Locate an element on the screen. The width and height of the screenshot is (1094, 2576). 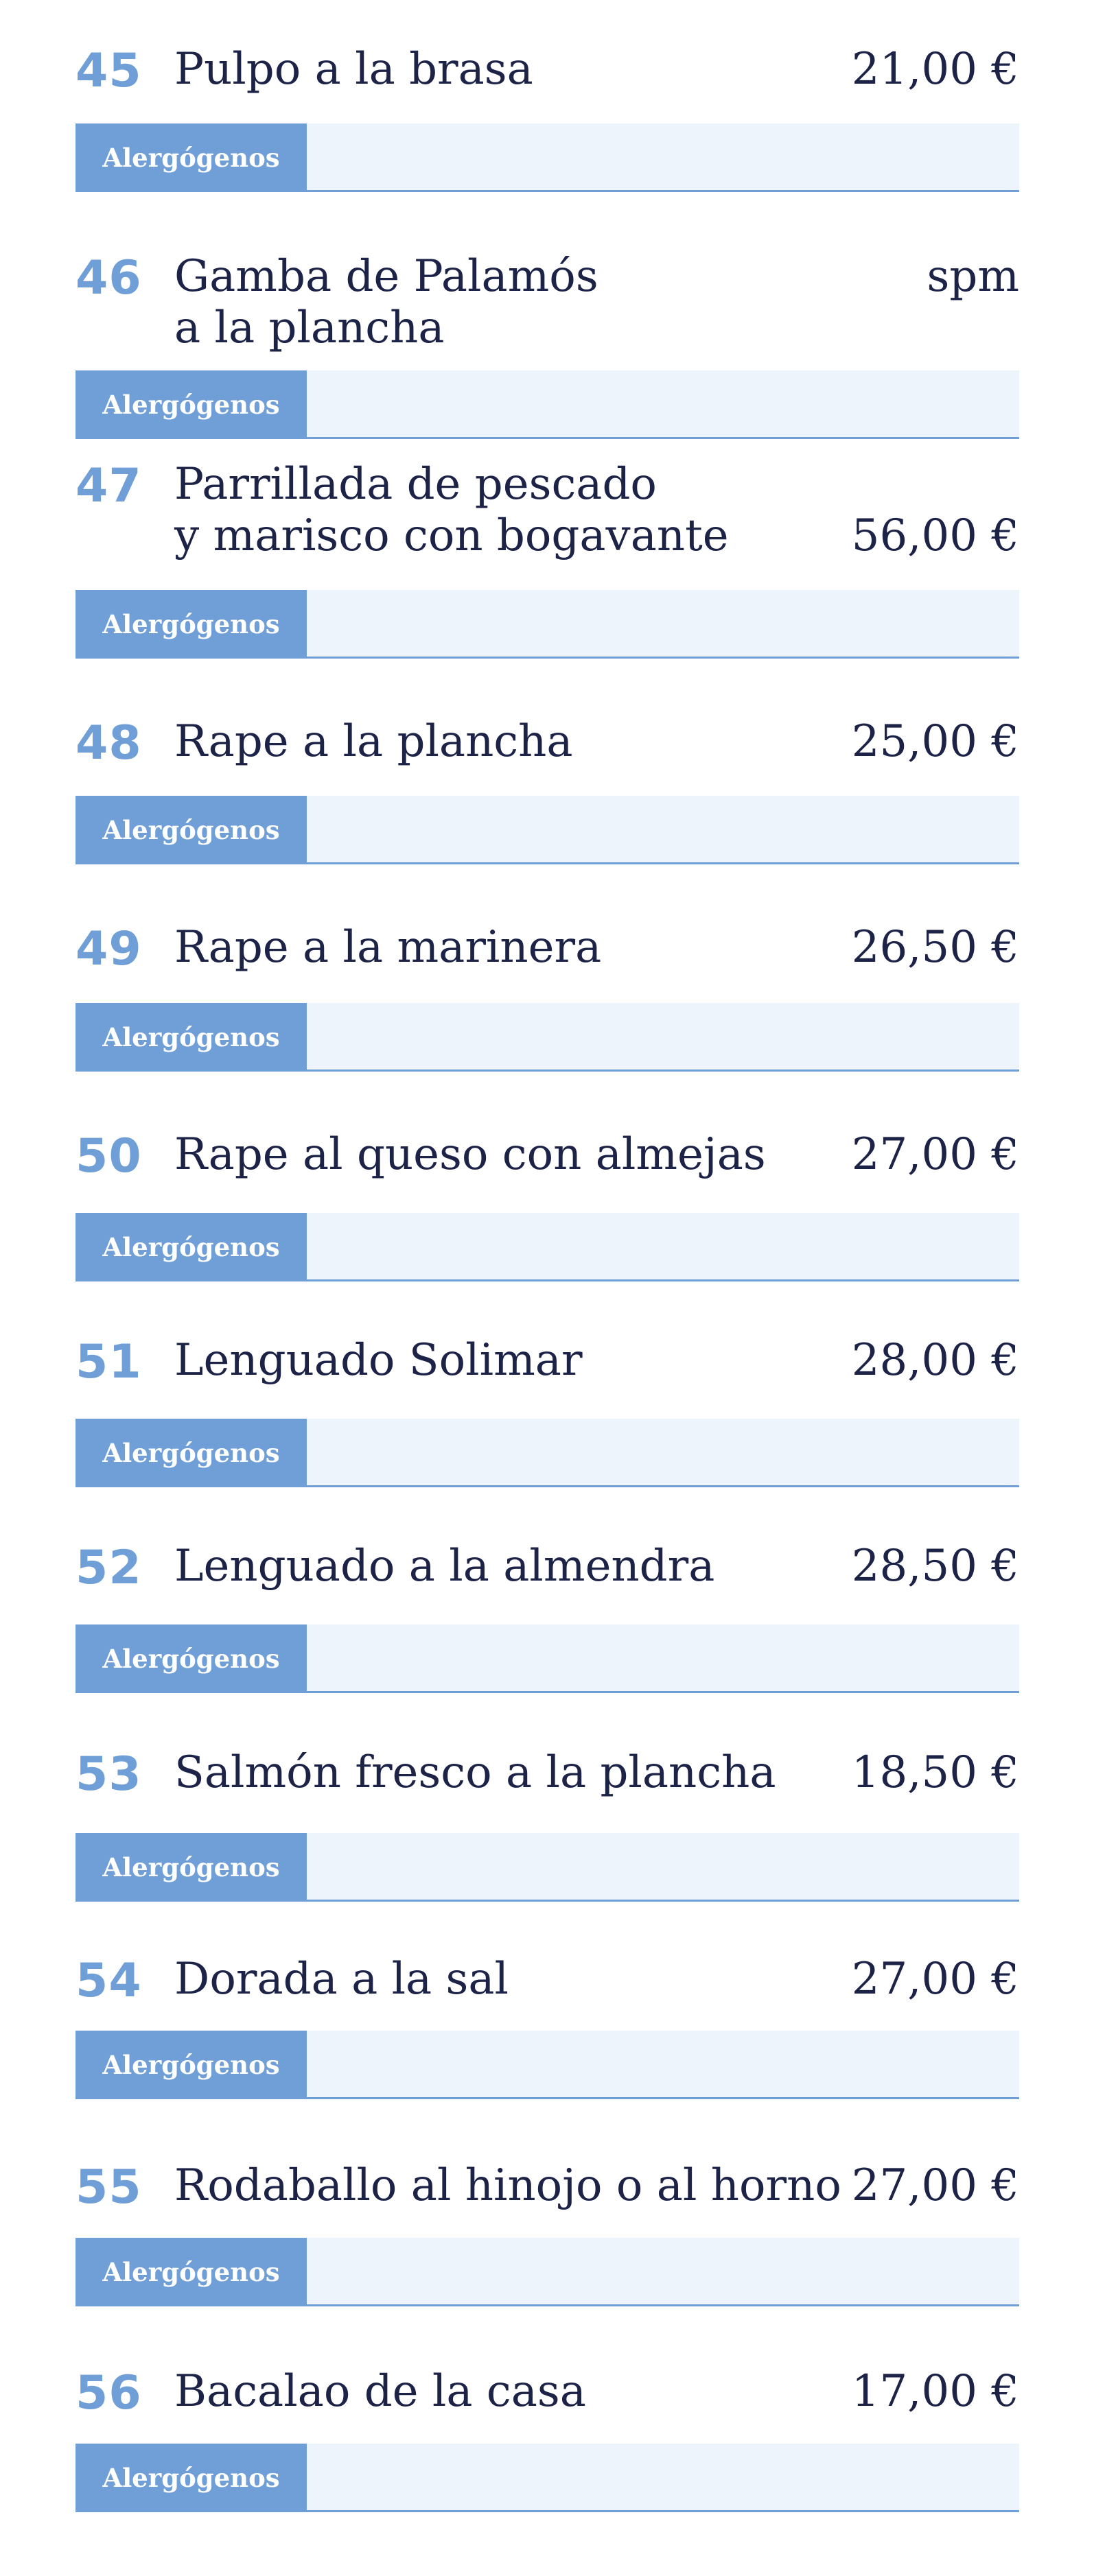
item-name-line: Rape al queso con almejas is located at coordinates (470, 1154).